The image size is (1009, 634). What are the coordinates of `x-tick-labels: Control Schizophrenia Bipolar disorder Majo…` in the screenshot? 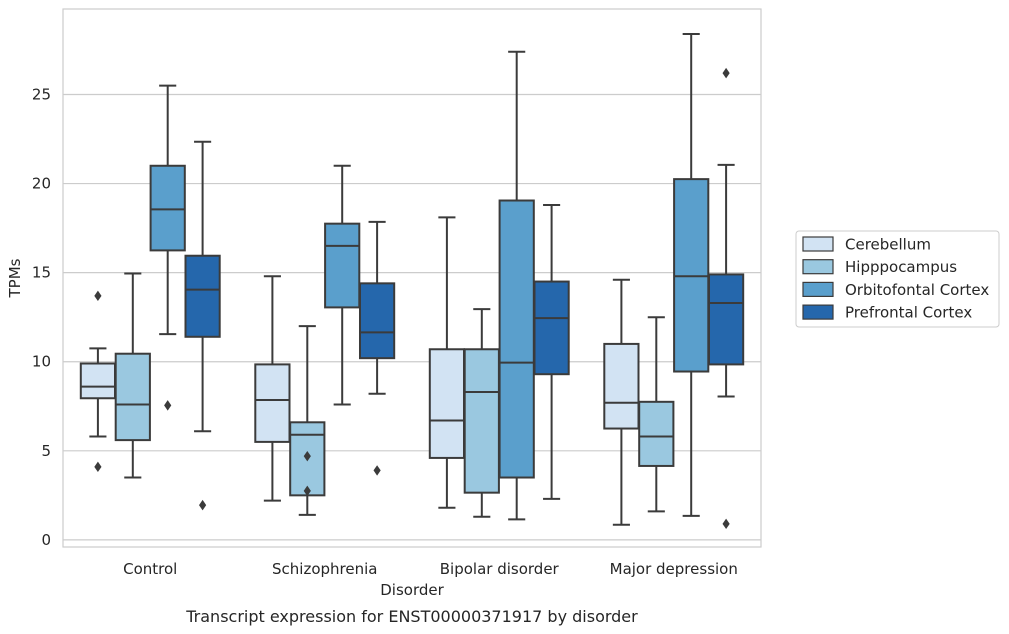 It's located at (430, 569).